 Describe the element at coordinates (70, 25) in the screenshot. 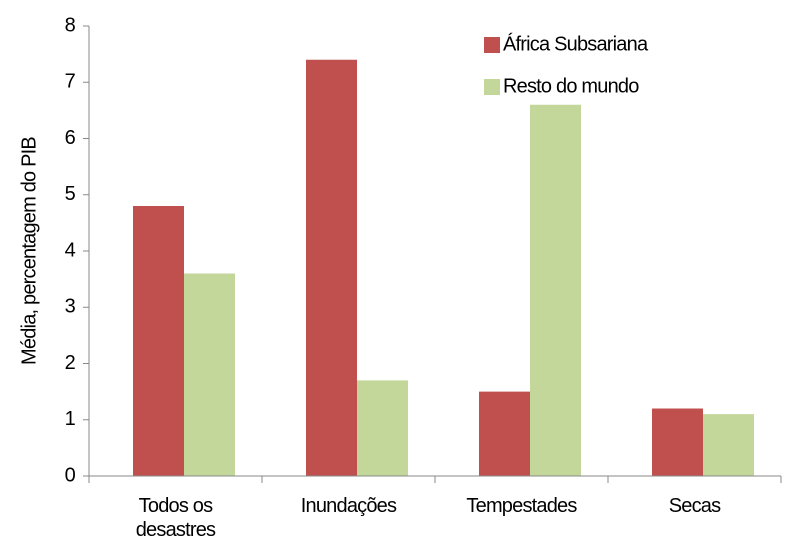

I see `y-tick-label: 8` at that location.